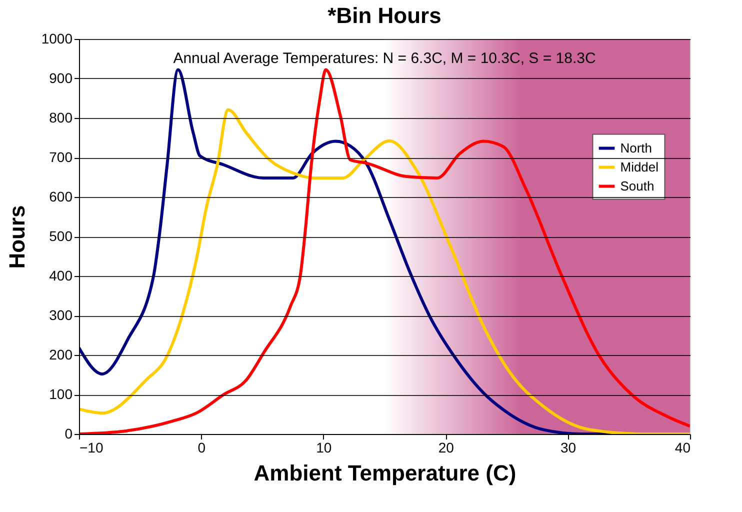 The height and width of the screenshot is (512, 742). What do you see at coordinates (61, 354) in the screenshot?
I see `y-tick-label: 200` at bounding box center [61, 354].